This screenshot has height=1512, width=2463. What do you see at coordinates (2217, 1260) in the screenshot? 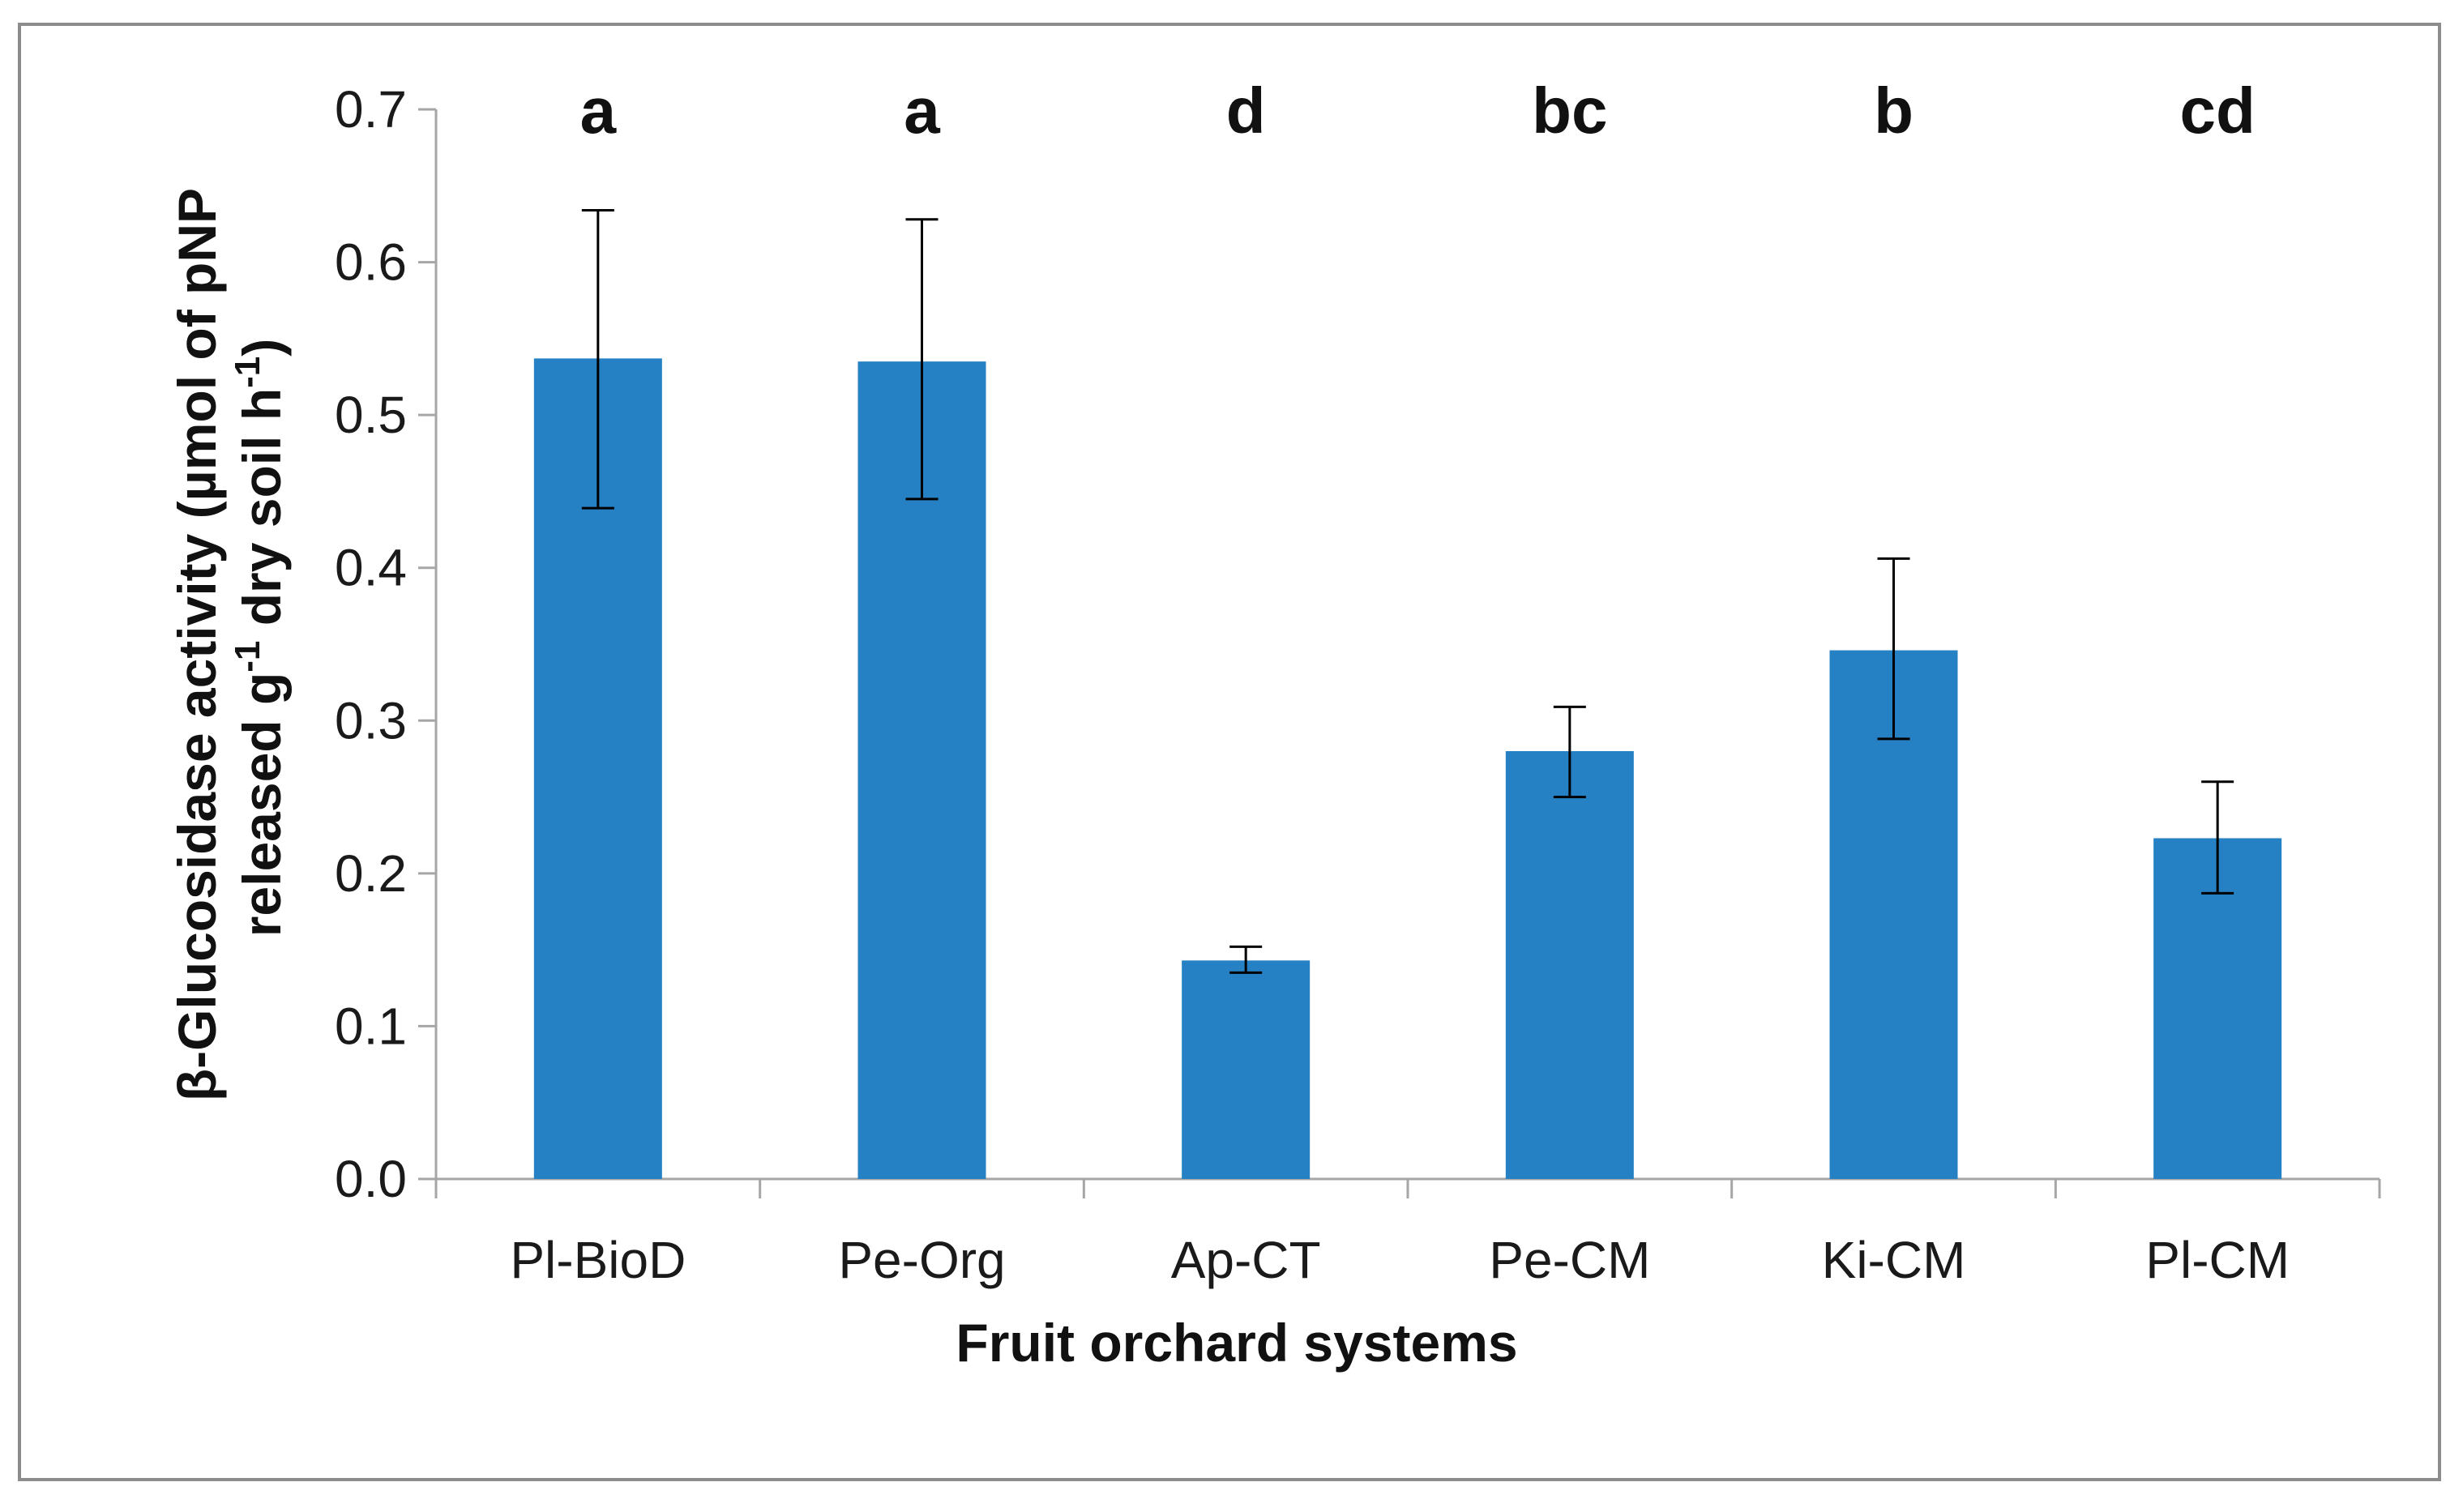
I see `x-category-label: Pl-CM` at bounding box center [2217, 1260].